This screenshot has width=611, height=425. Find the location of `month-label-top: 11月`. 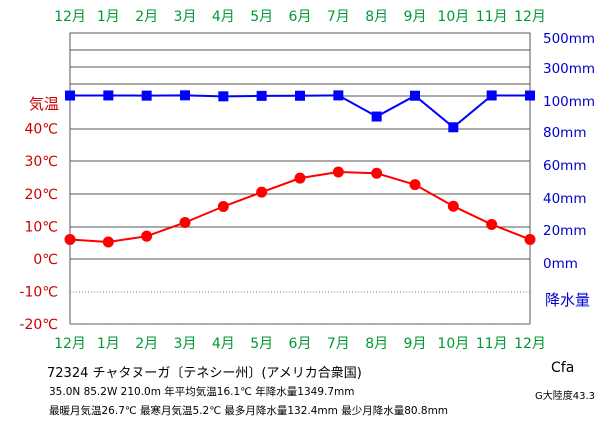

month-label-top: 11月 is located at coordinates (492, 17).